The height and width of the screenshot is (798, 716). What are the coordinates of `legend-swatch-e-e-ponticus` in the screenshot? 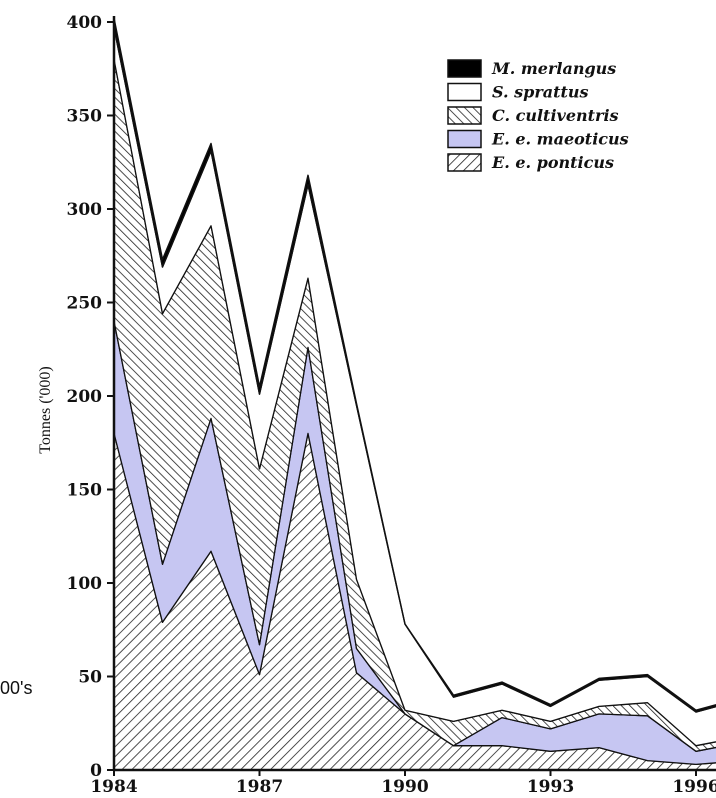 It's located at (464, 162).